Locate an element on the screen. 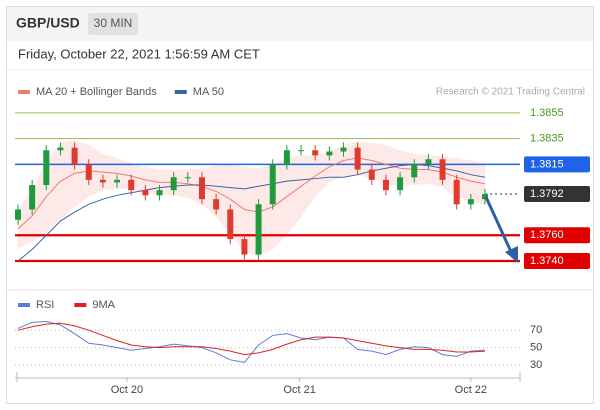  timeframe-badge is located at coordinates (113, 24).